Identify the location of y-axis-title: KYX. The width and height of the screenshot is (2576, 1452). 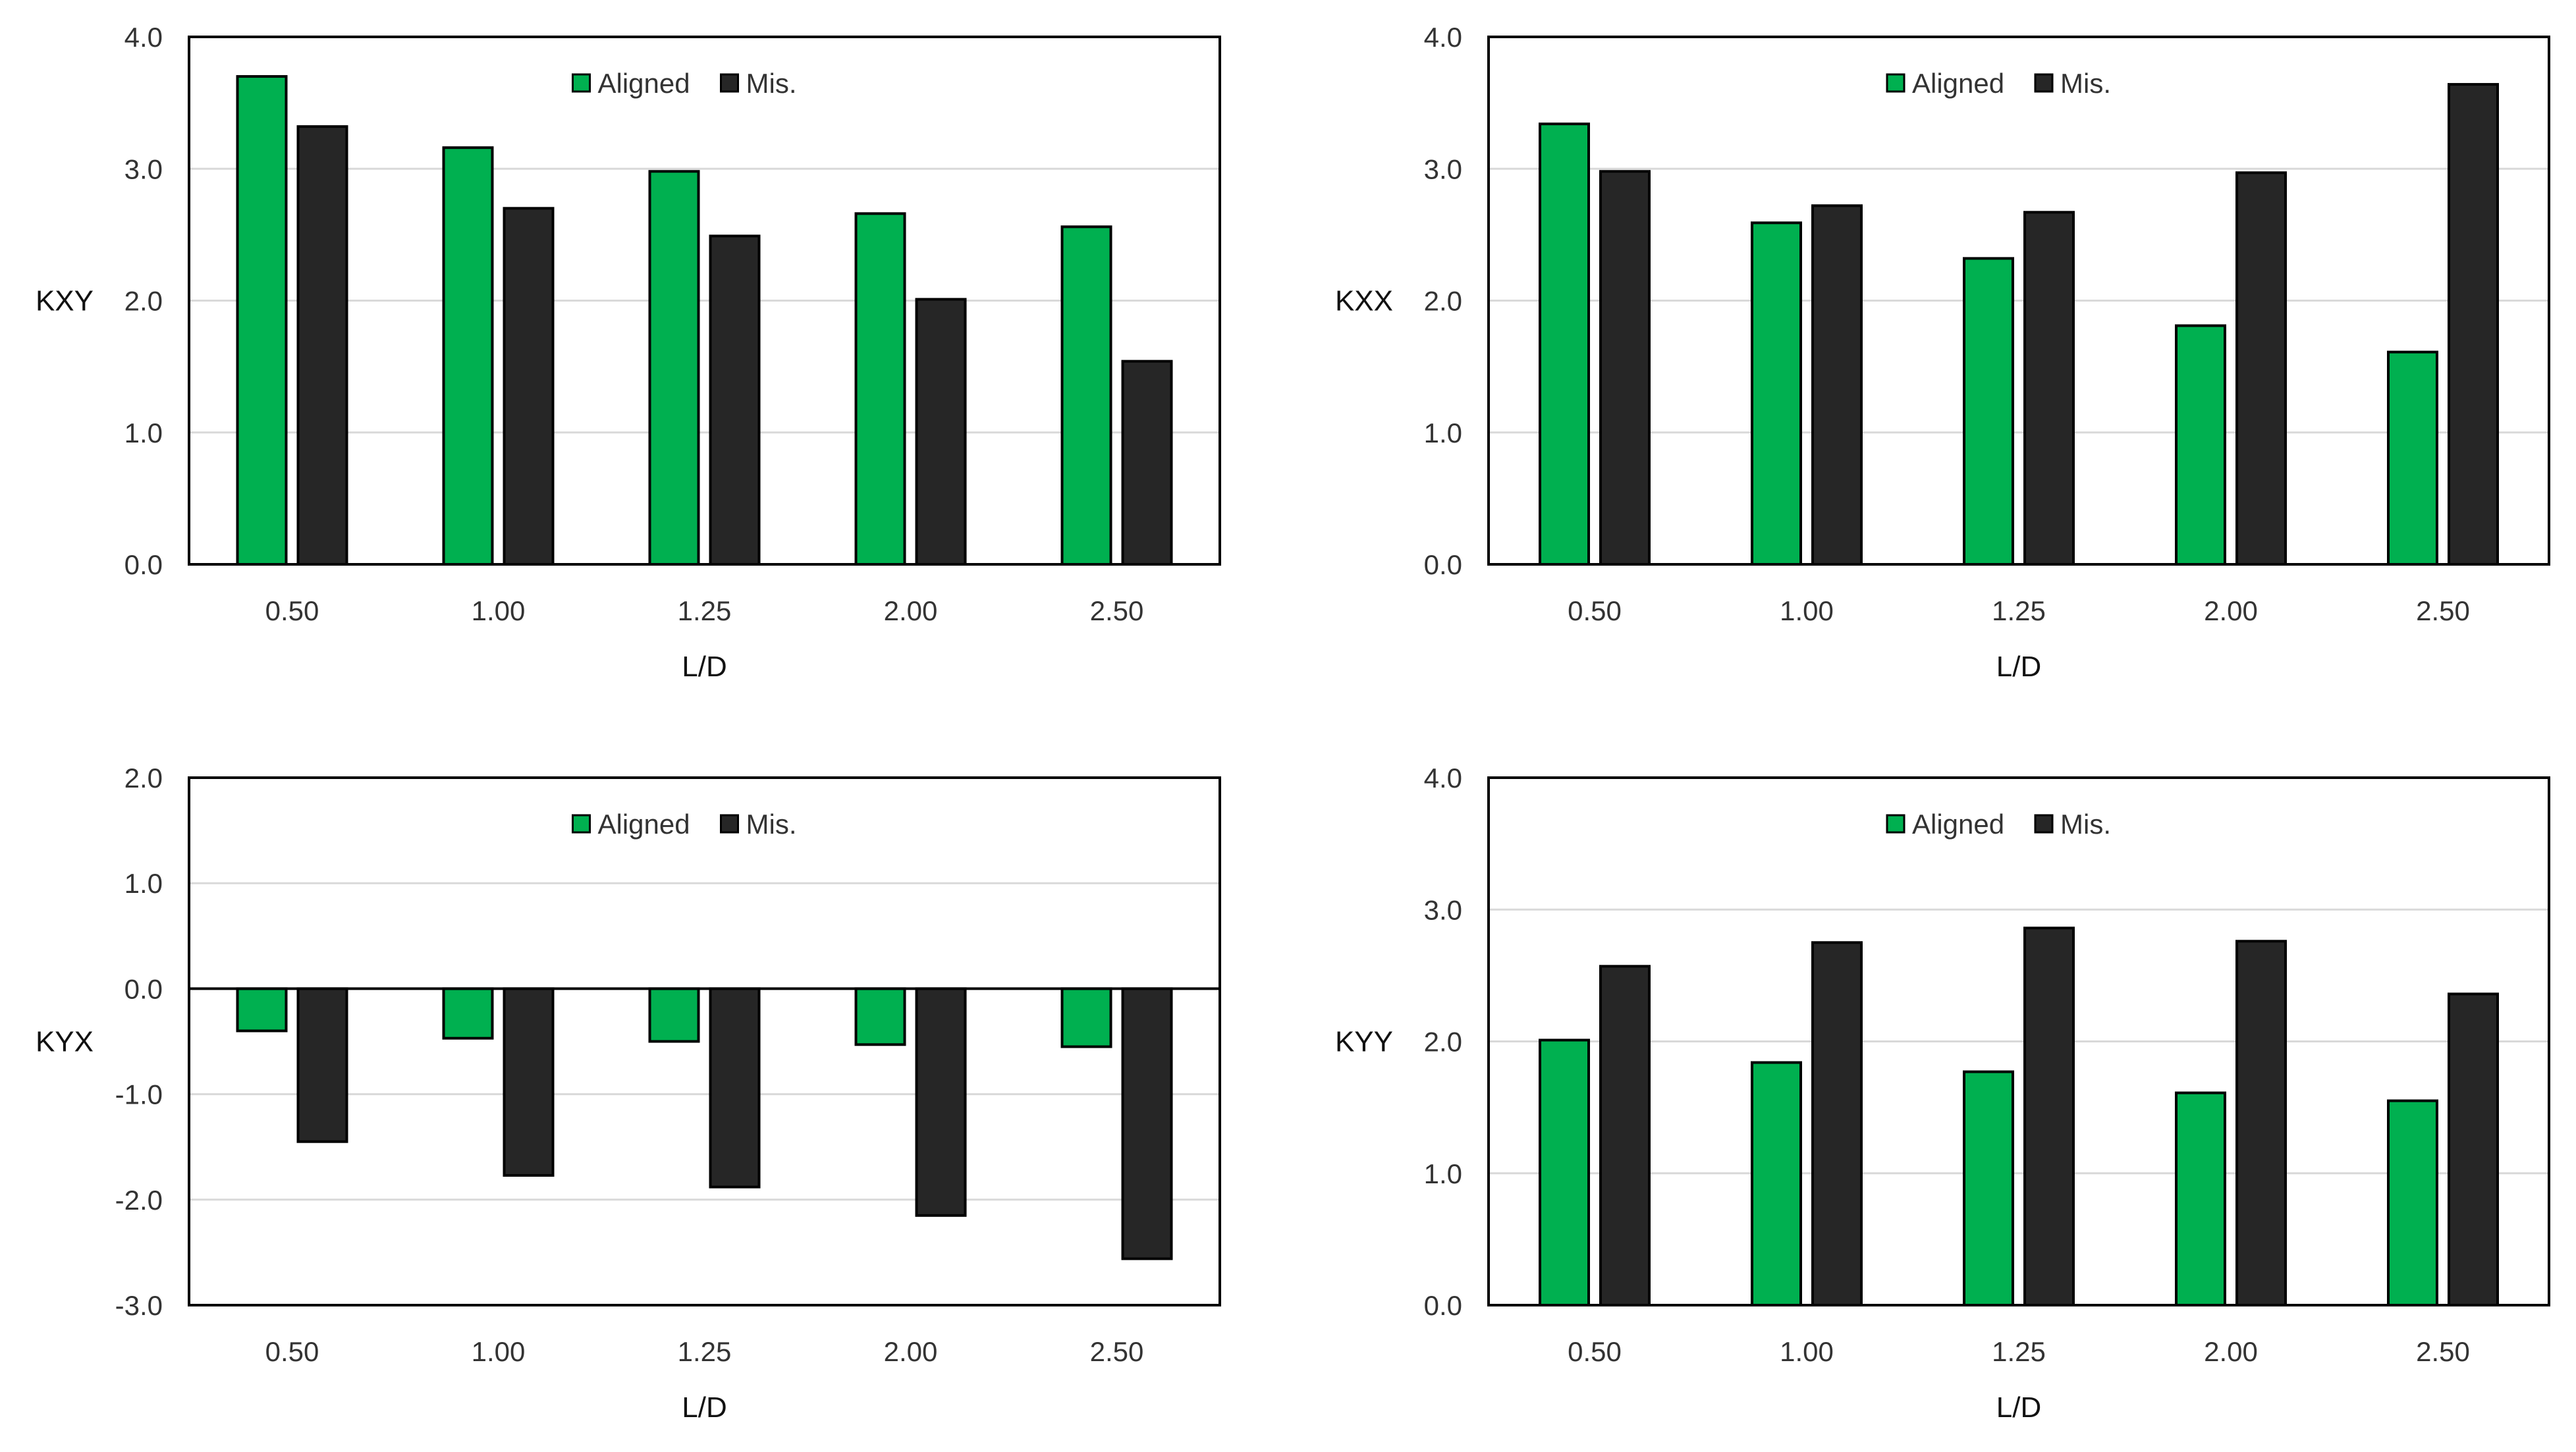
(65, 1042).